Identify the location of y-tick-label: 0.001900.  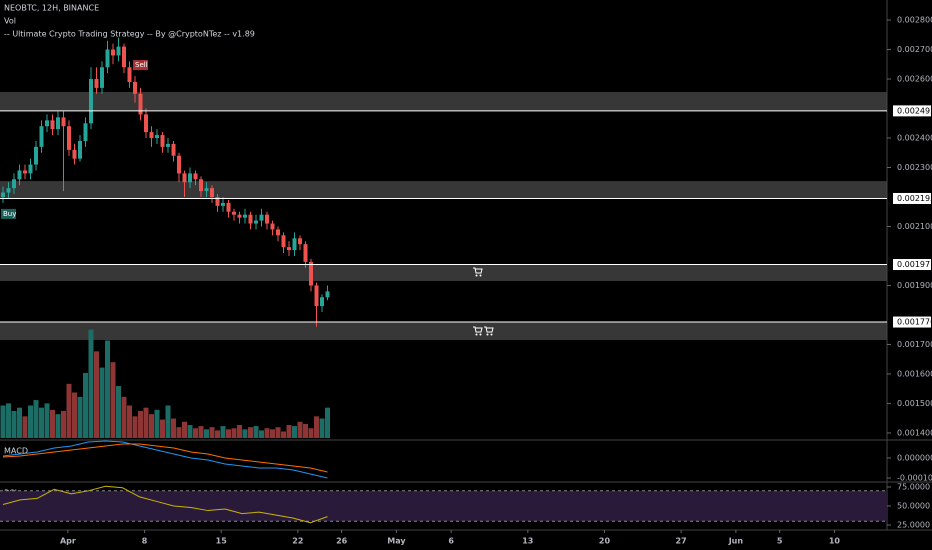
(914, 285).